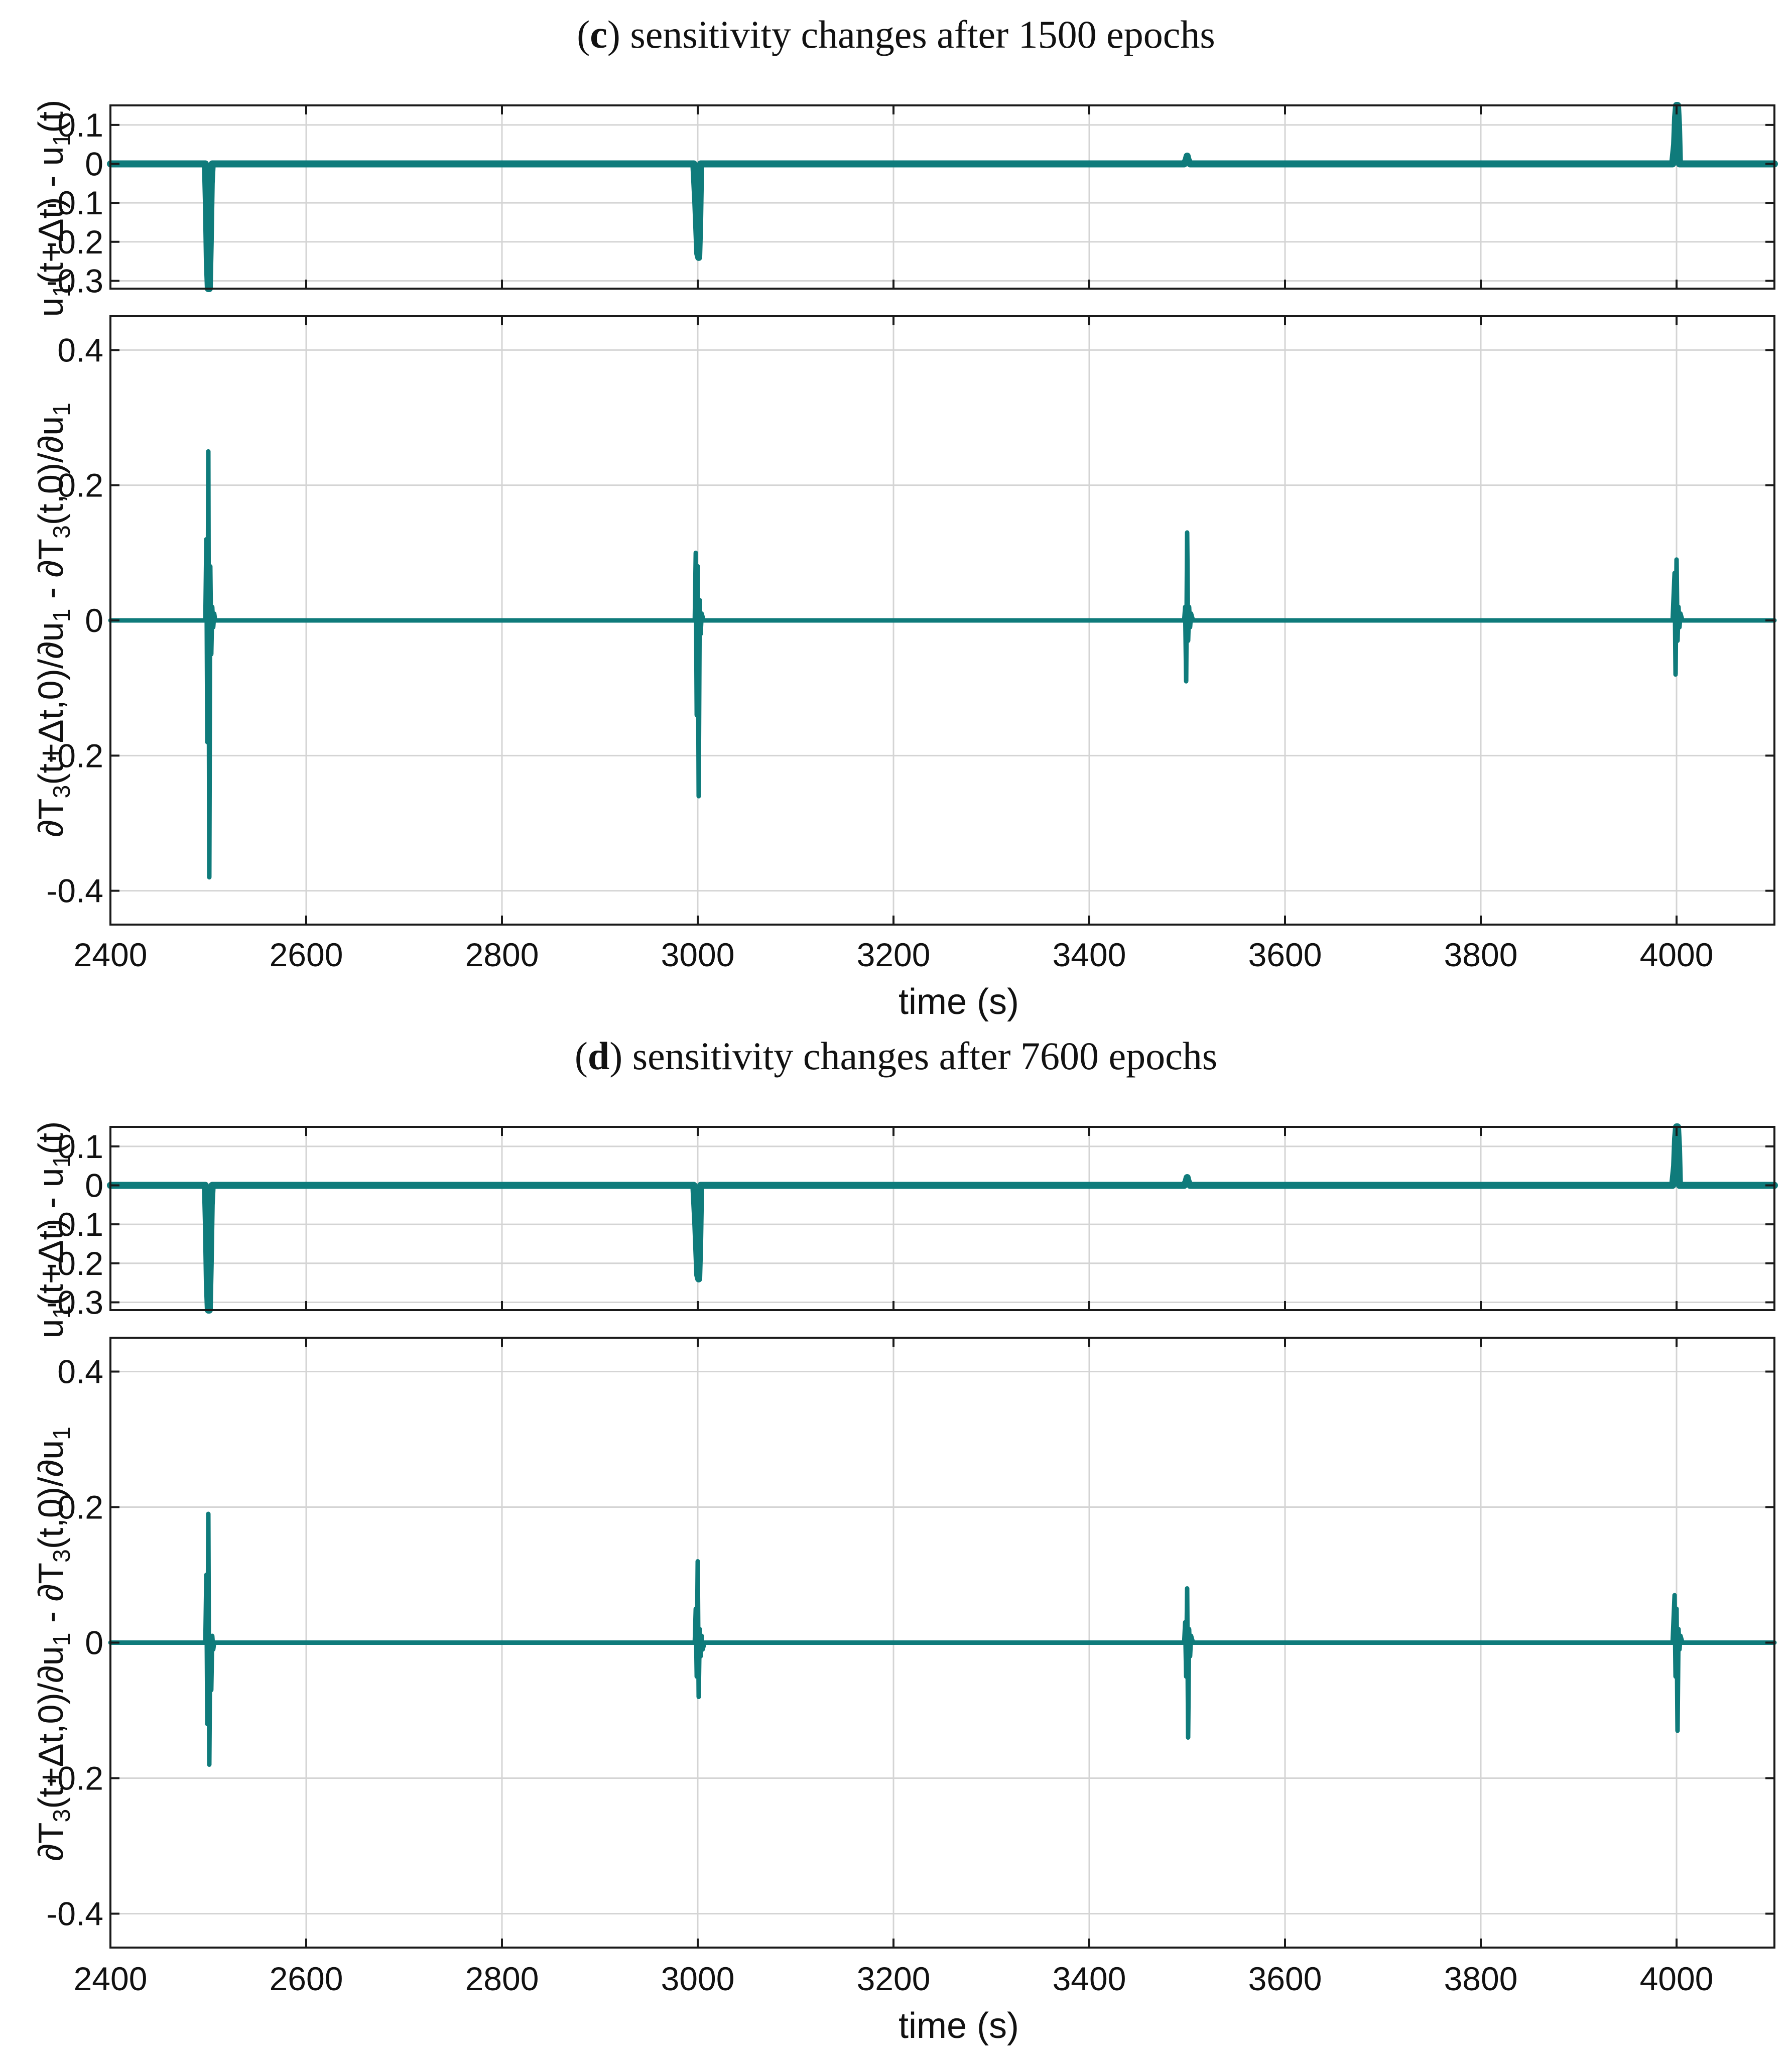  Describe the element at coordinates (894, 1978) in the screenshot. I see `figure-d-lower-xtick-label: 3200` at that location.